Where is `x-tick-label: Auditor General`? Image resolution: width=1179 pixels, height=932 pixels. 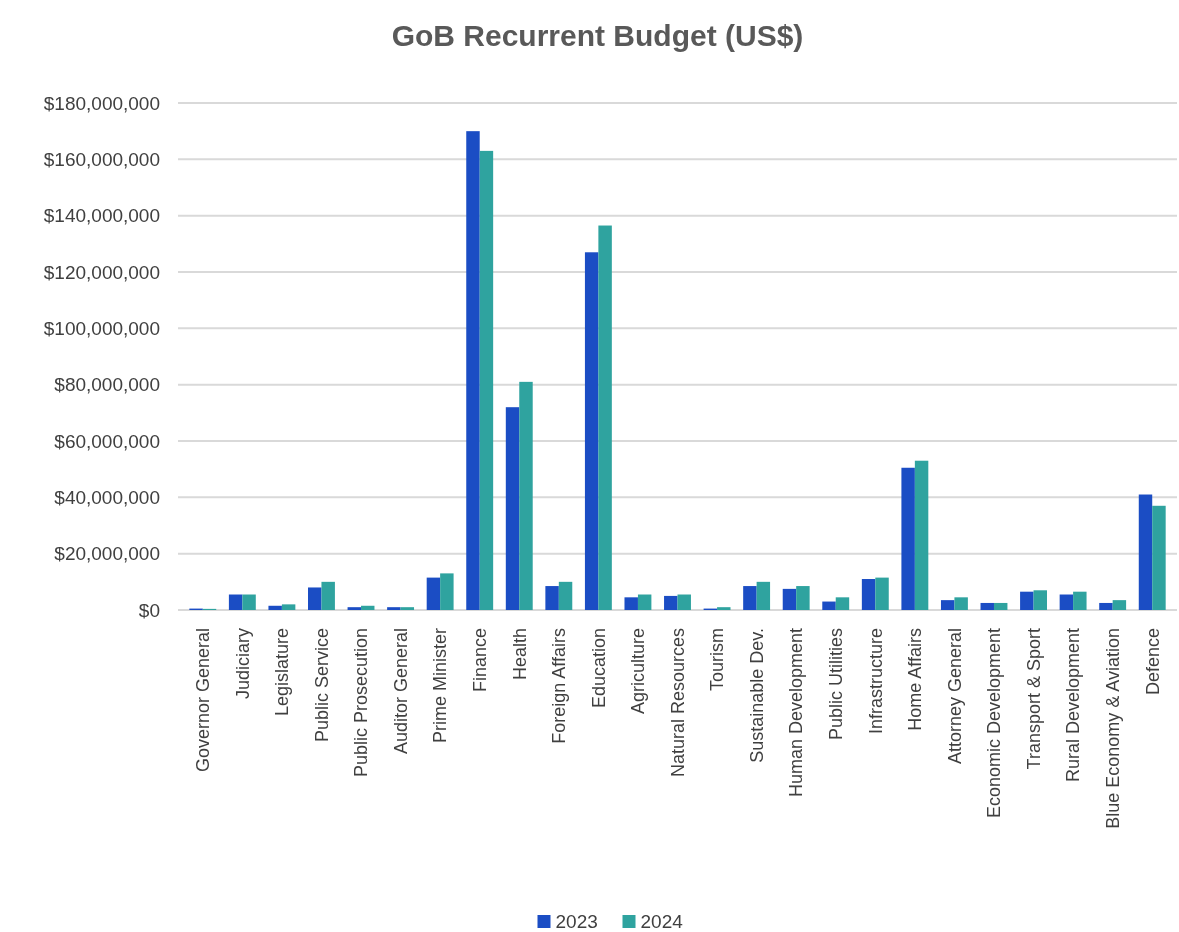 x-tick-label: Auditor General is located at coordinates (400, 691).